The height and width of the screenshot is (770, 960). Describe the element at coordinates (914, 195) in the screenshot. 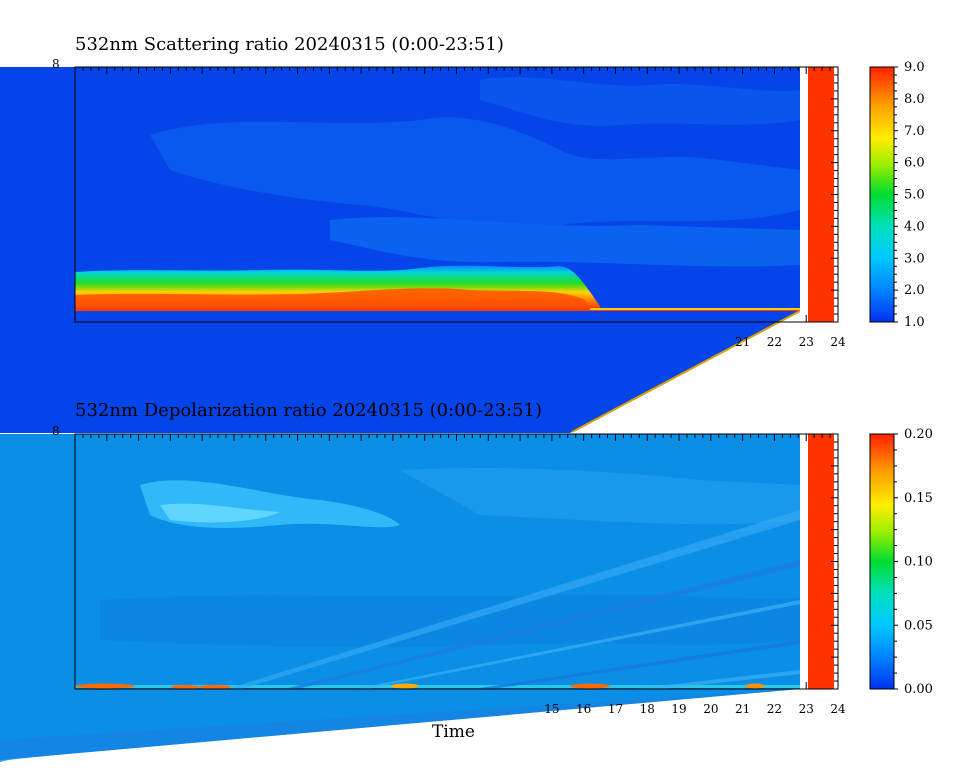

I see `colorbar-label: 5.0` at that location.